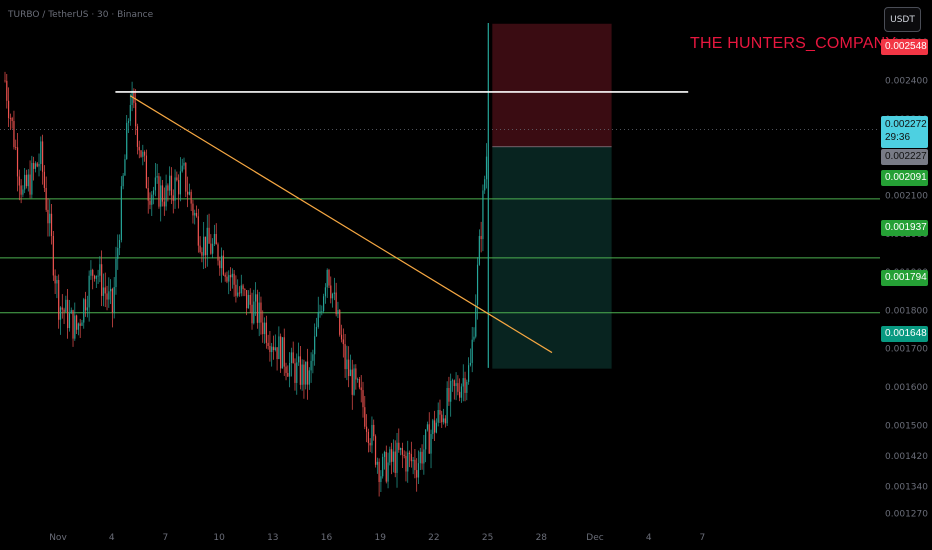 Image resolution: width=932 pixels, height=550 pixels. What do you see at coordinates (906, 81) in the screenshot?
I see `y-tick-label: 0.002400` at bounding box center [906, 81].